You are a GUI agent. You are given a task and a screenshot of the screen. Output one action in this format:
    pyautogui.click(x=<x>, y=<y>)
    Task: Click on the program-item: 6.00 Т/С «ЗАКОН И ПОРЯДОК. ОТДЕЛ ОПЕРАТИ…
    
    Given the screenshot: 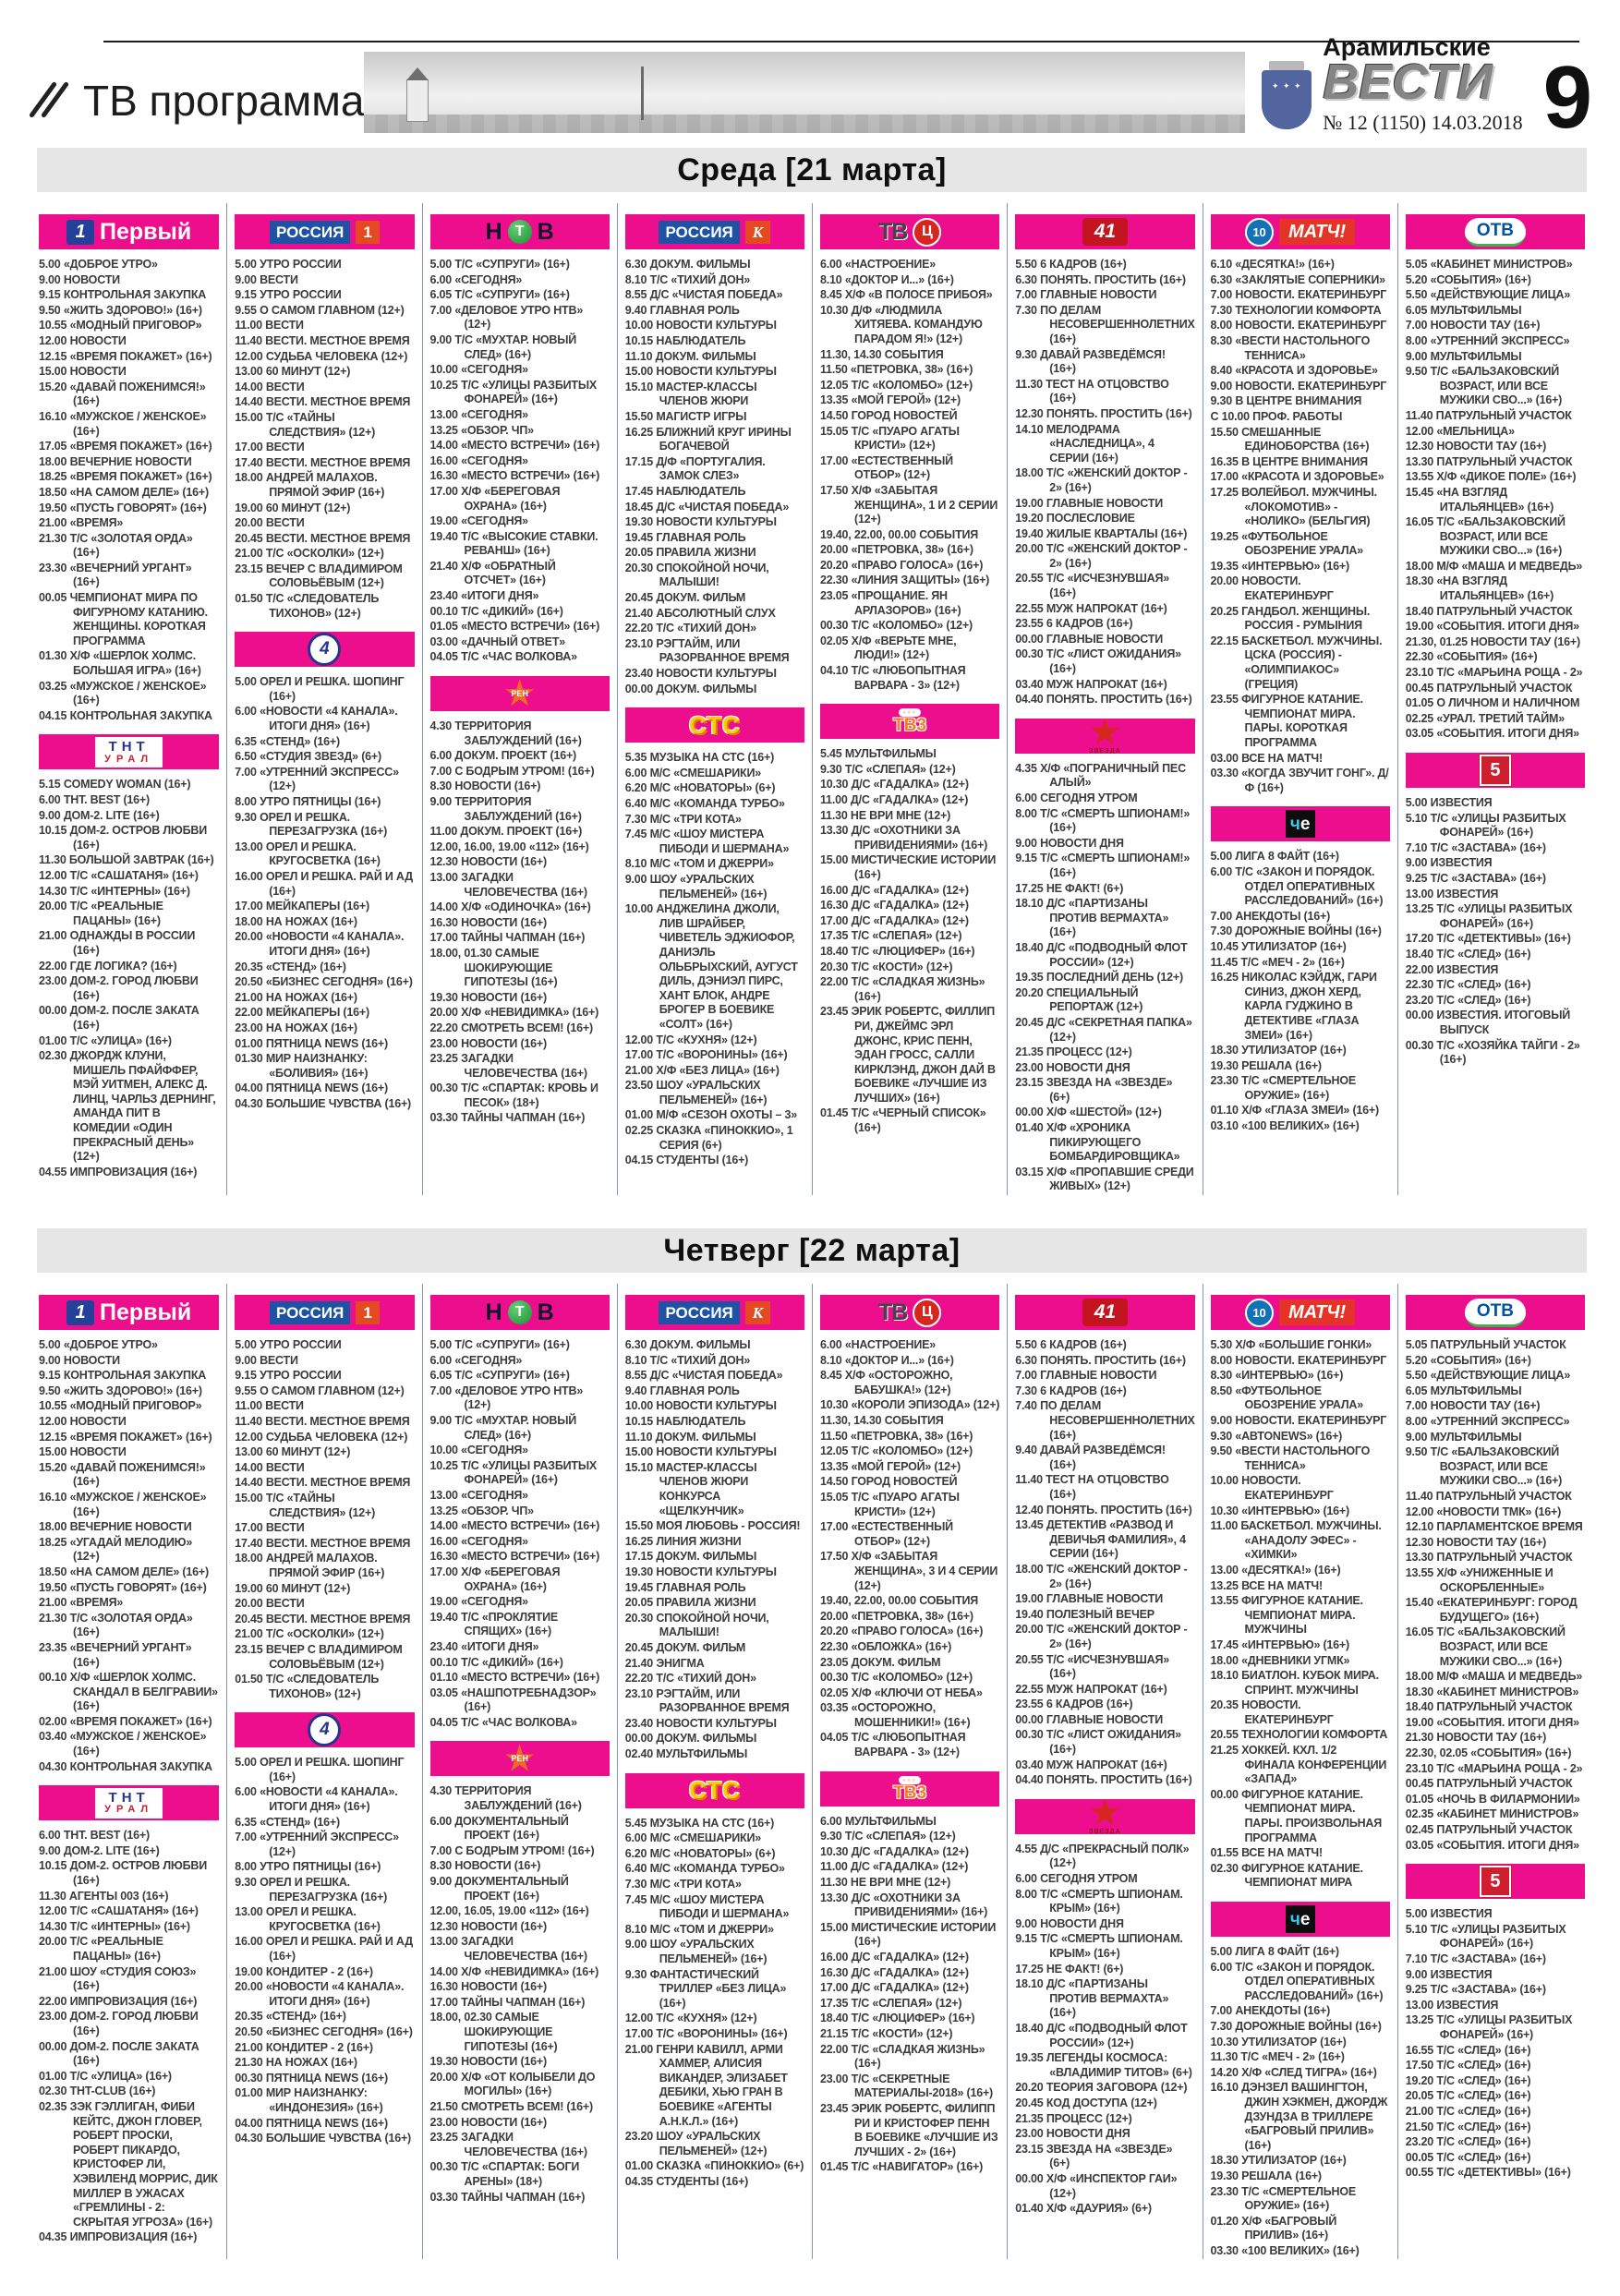 What is the action you would take?
    pyautogui.click(x=1300, y=887)
    